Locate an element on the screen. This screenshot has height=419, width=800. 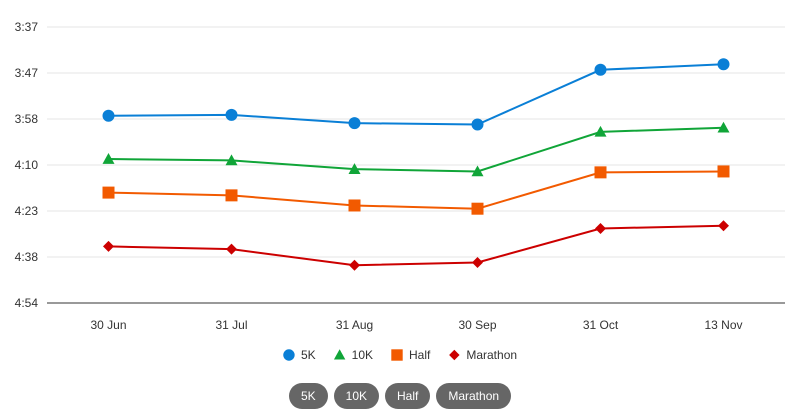
series-marathon is located at coordinates (416, 245).